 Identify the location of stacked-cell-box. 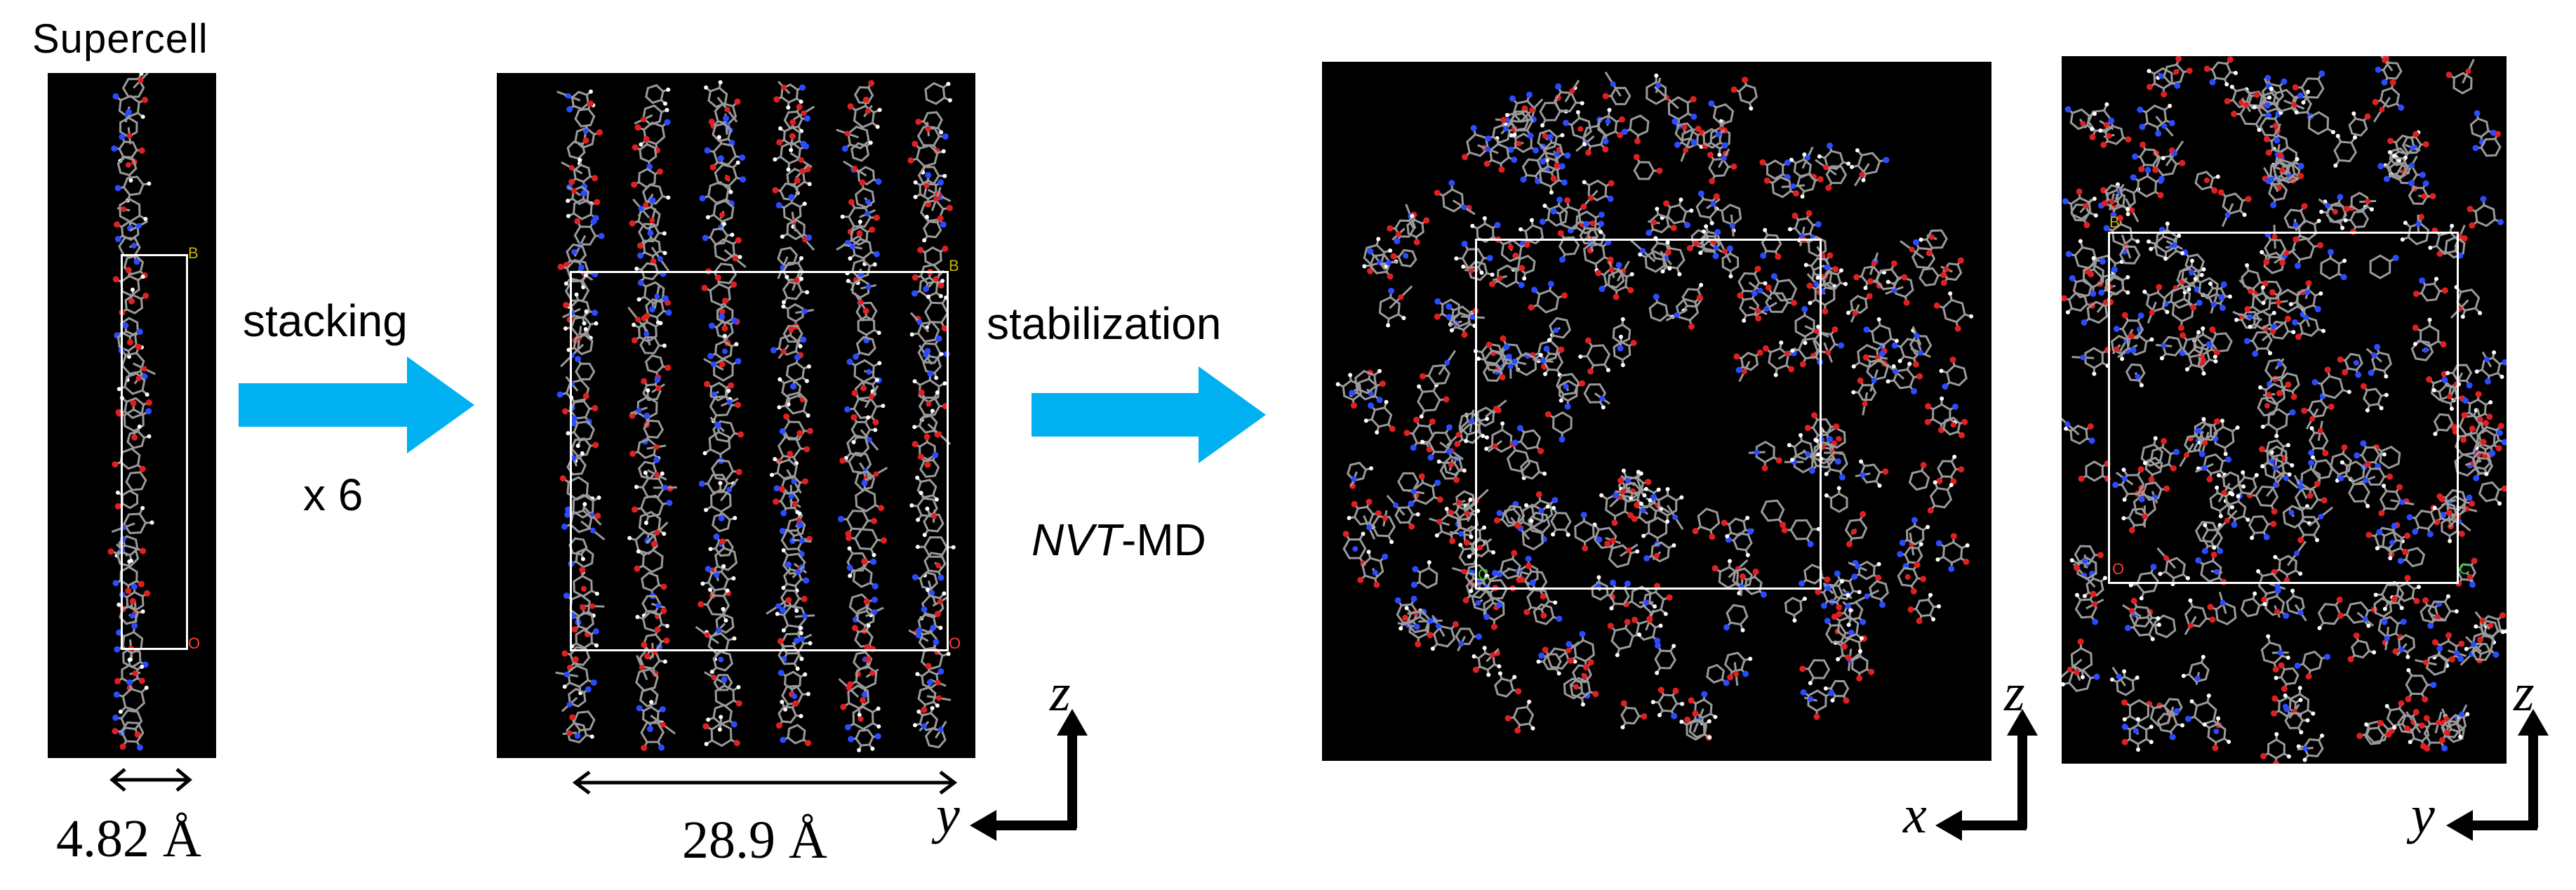
(759, 461).